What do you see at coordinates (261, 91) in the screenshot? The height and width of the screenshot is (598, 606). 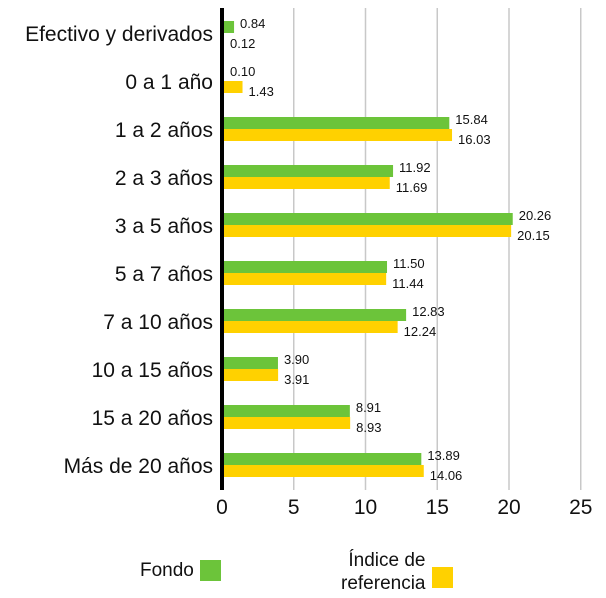 I see `data-label-indice: 1.43` at bounding box center [261, 91].